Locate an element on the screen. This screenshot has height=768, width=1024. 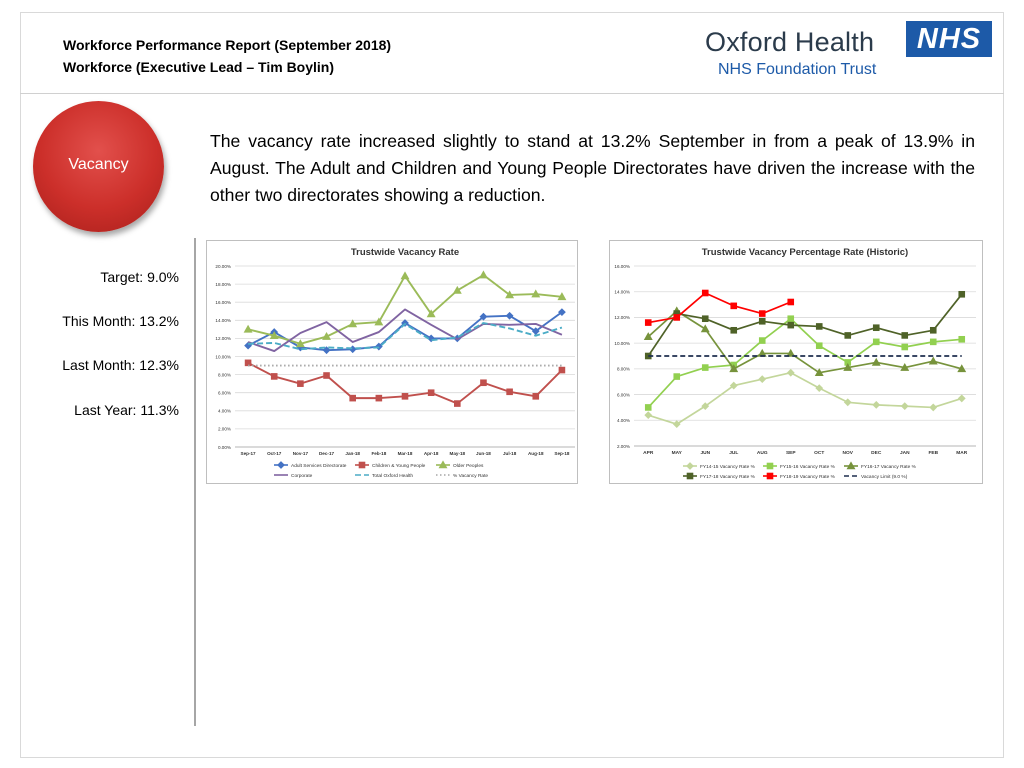
x-tick-label: FEB is located at coordinates (933, 453).